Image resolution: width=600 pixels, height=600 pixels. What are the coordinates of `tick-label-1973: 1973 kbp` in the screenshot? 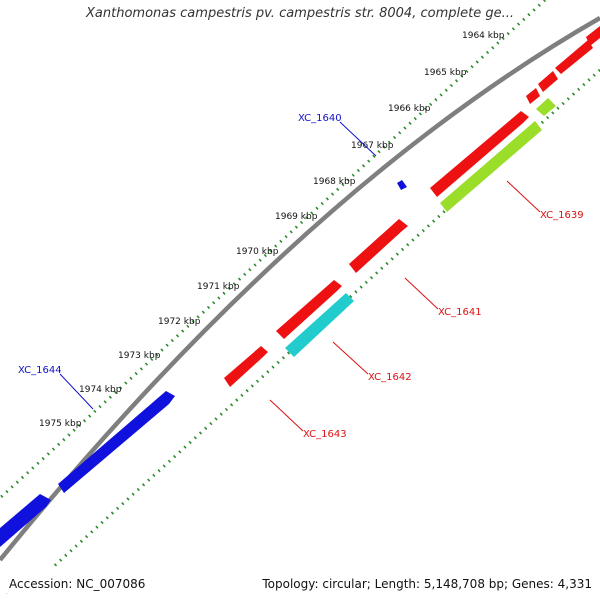 It's located at (139, 356).